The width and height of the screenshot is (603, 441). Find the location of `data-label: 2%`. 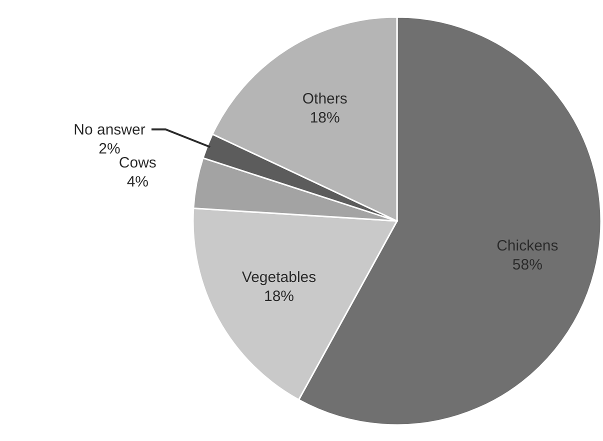

data-label: 2% is located at coordinates (109, 149).